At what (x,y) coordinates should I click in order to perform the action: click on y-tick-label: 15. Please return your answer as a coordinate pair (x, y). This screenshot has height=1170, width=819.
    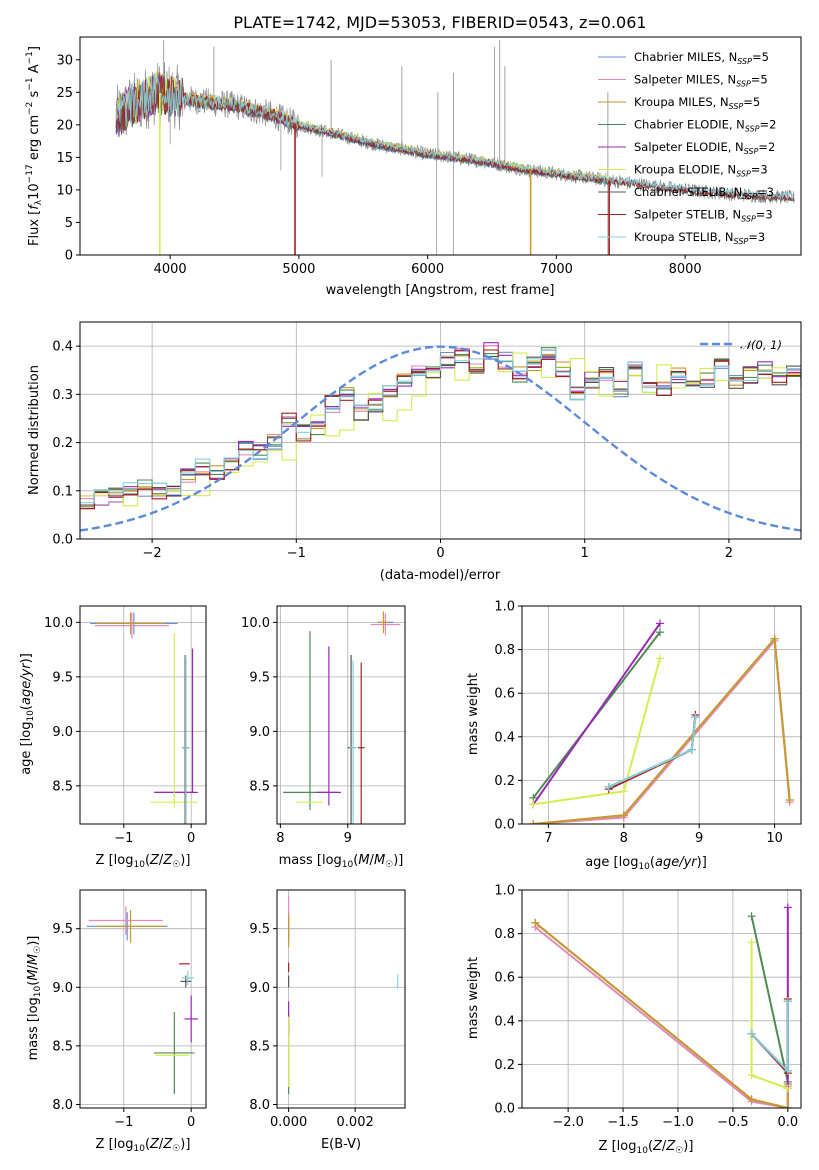
    Looking at the image, I should click on (64, 158).